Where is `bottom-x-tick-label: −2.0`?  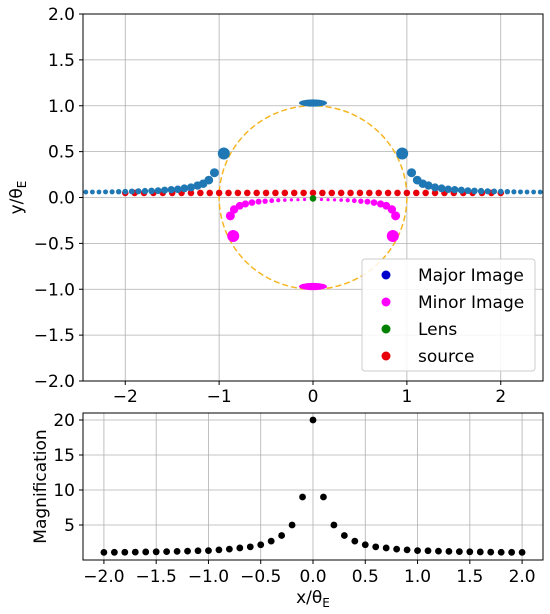
bottom-x-tick-label: −2.0 is located at coordinates (103, 577).